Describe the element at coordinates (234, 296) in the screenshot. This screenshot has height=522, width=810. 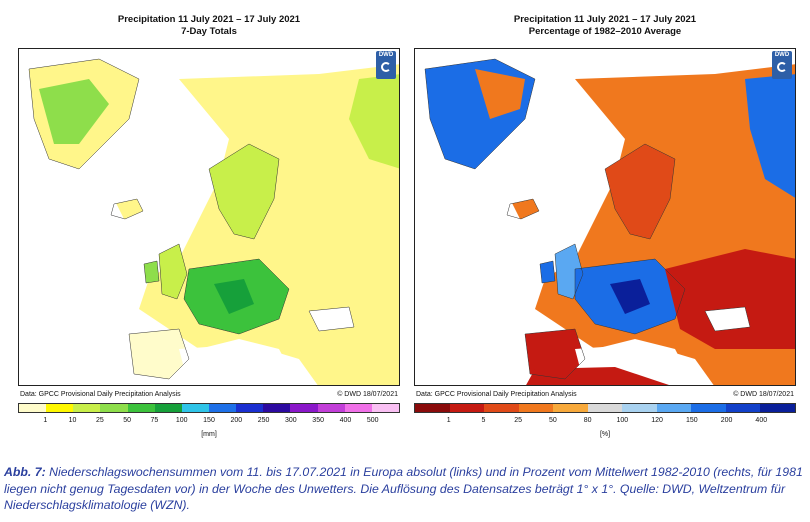
I see `germany-extreme-rain` at that location.